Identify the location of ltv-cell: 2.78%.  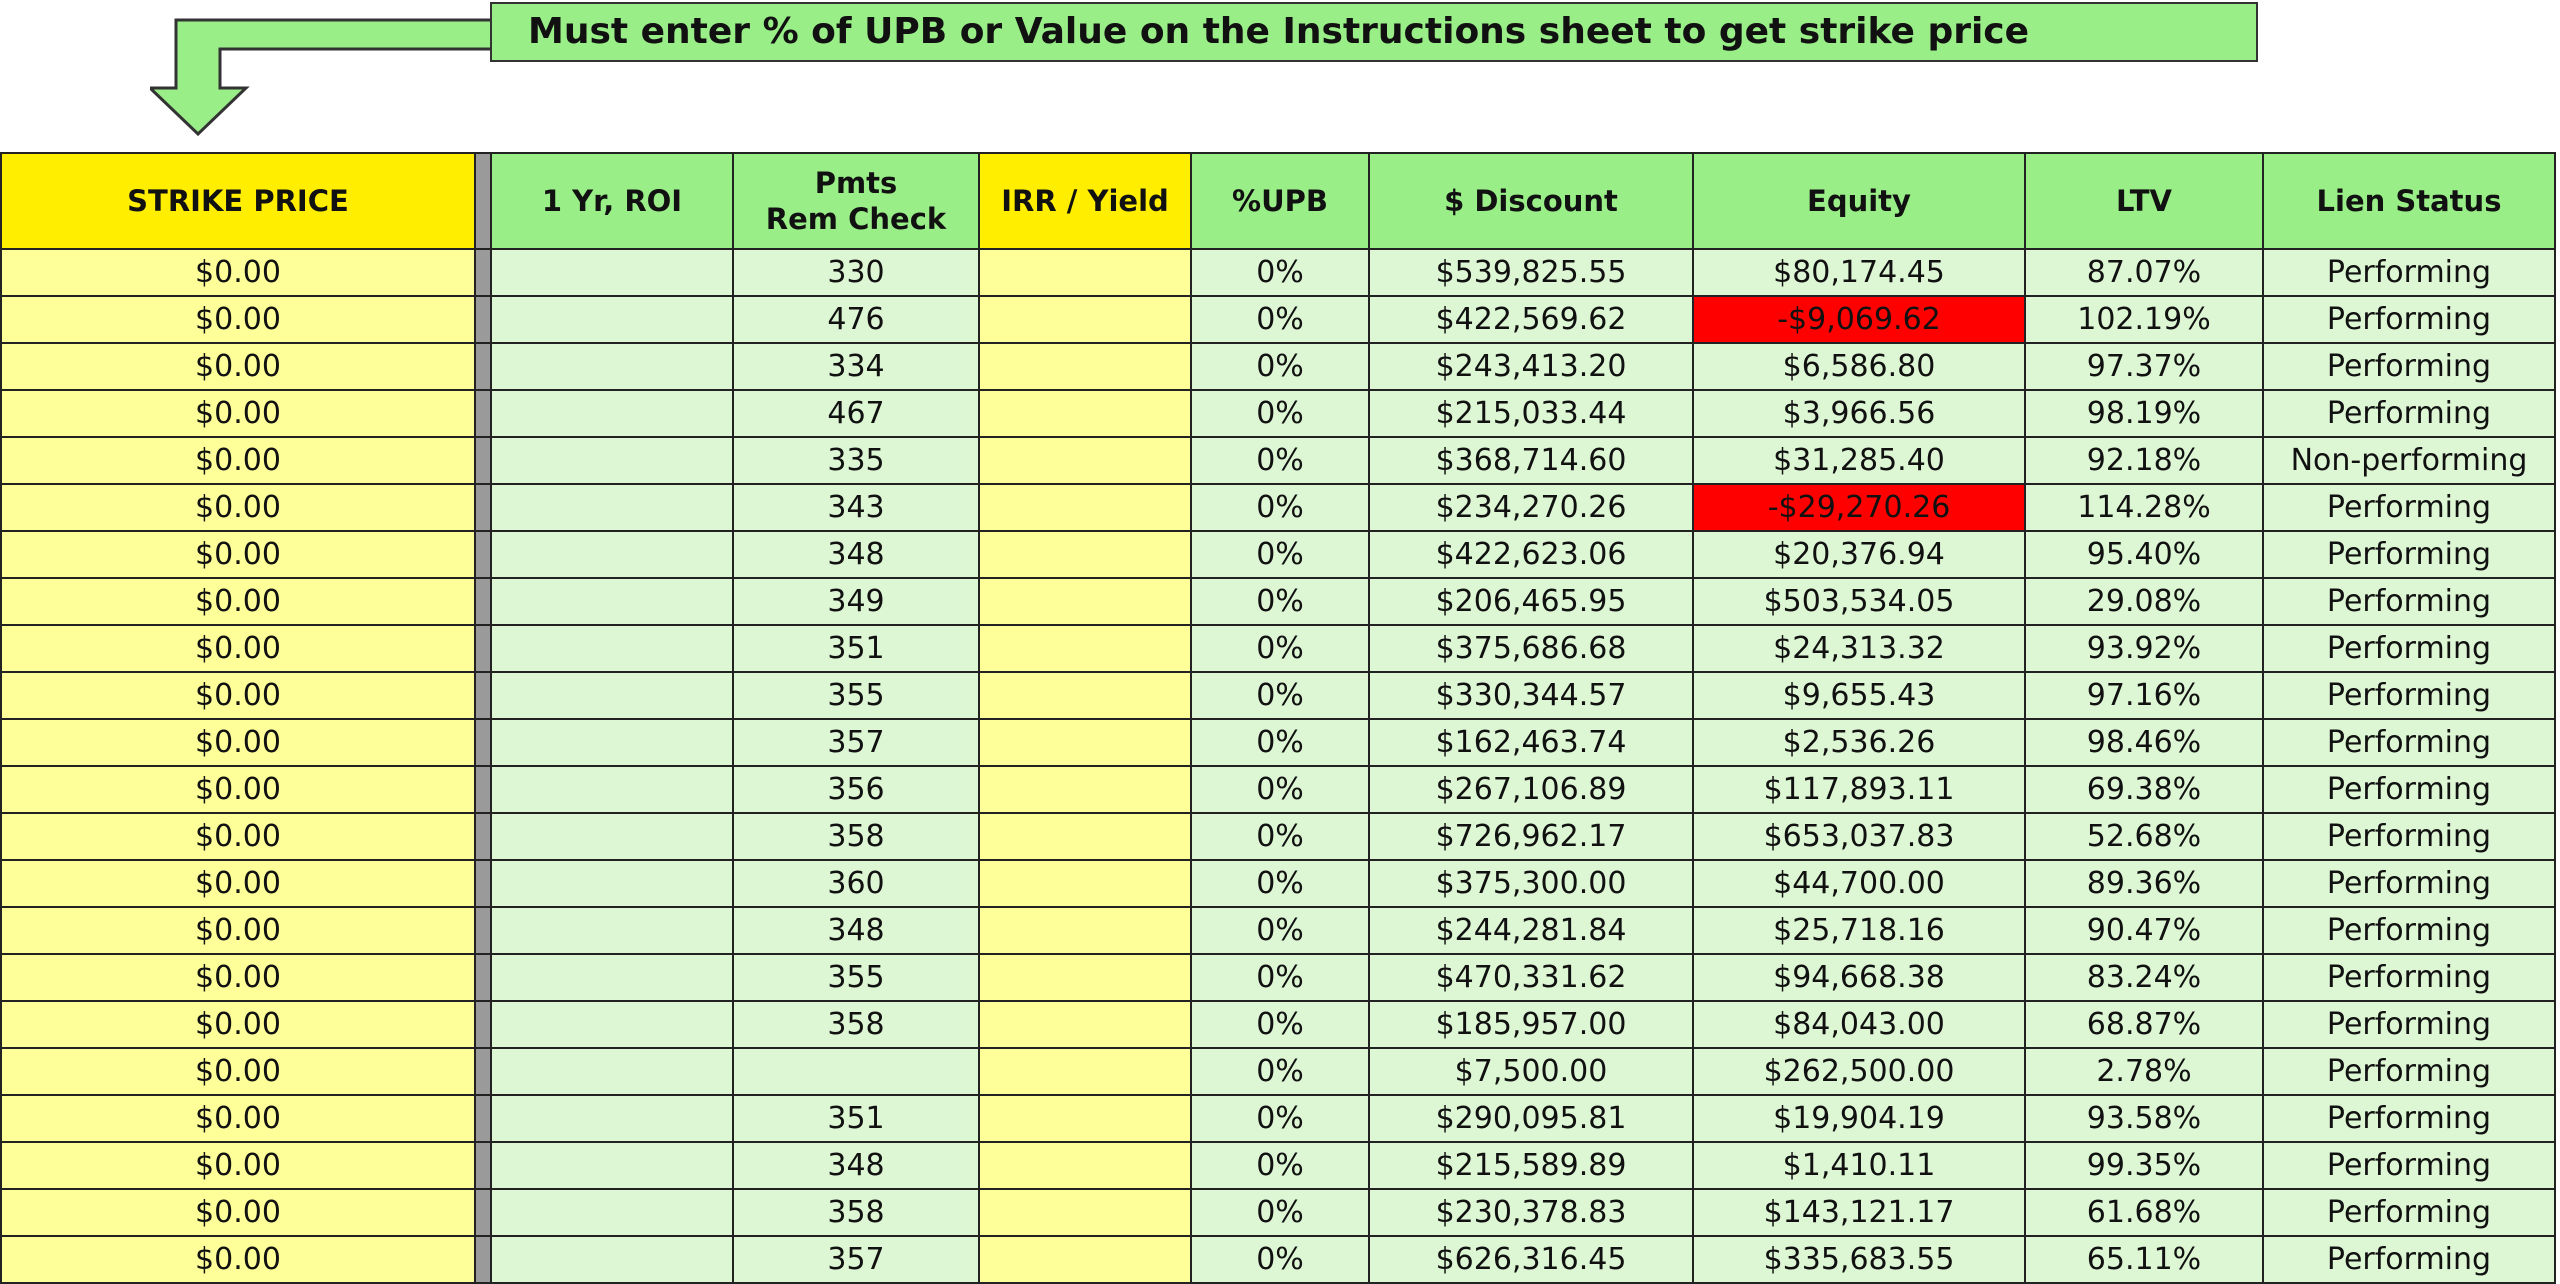
(2144, 1071).